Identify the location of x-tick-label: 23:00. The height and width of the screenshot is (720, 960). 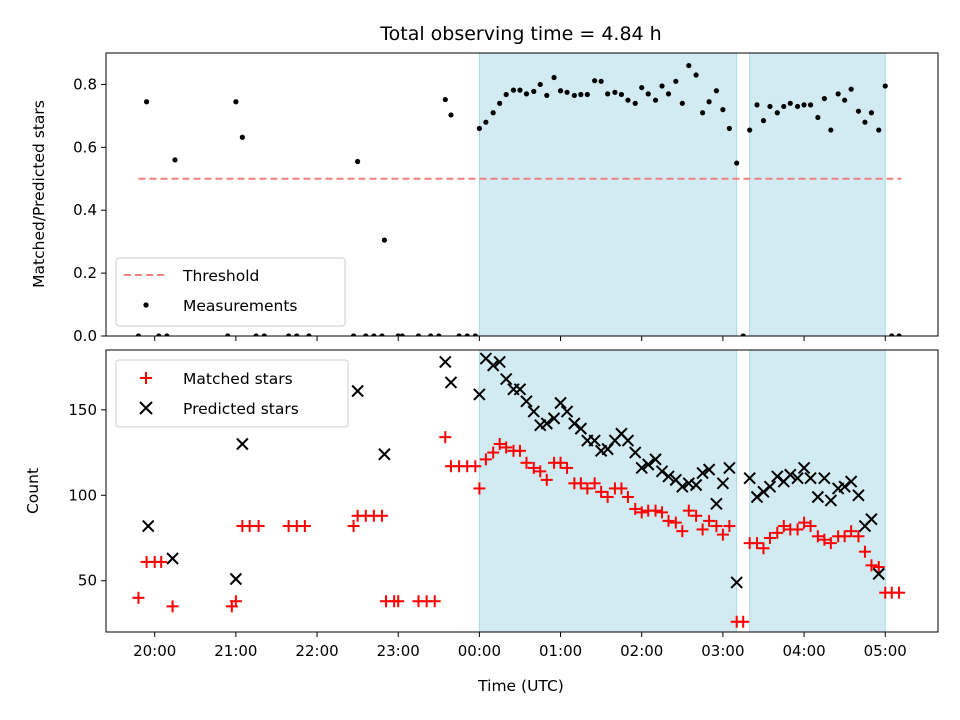
(398, 651).